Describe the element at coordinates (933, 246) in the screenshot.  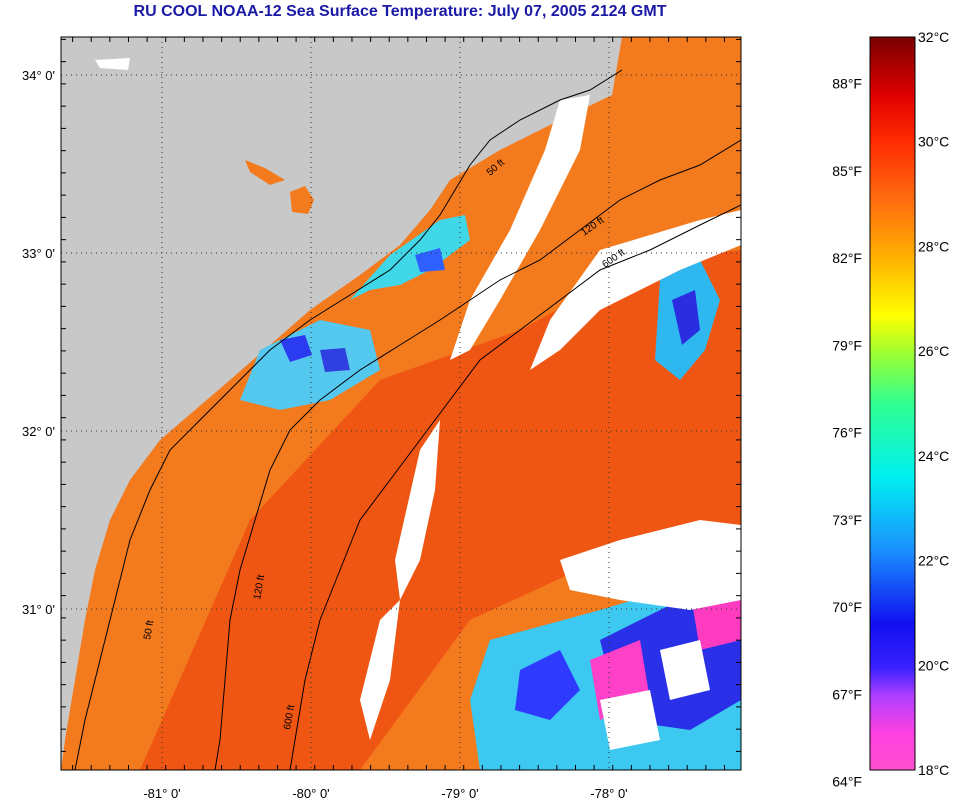
I see `colorbar-celsius-label: 28°C` at that location.